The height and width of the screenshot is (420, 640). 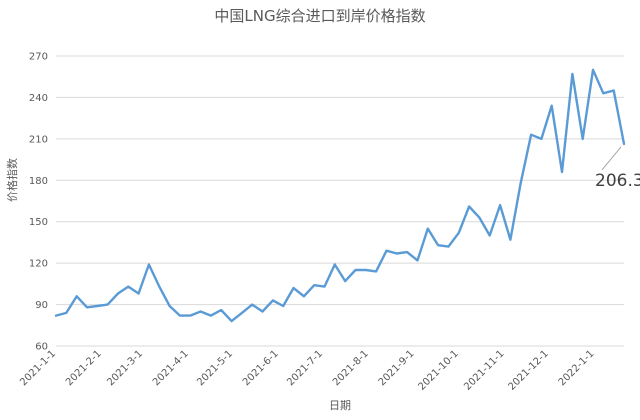 What do you see at coordinates (38, 57) in the screenshot?
I see `y-tick-label: 270` at bounding box center [38, 57].